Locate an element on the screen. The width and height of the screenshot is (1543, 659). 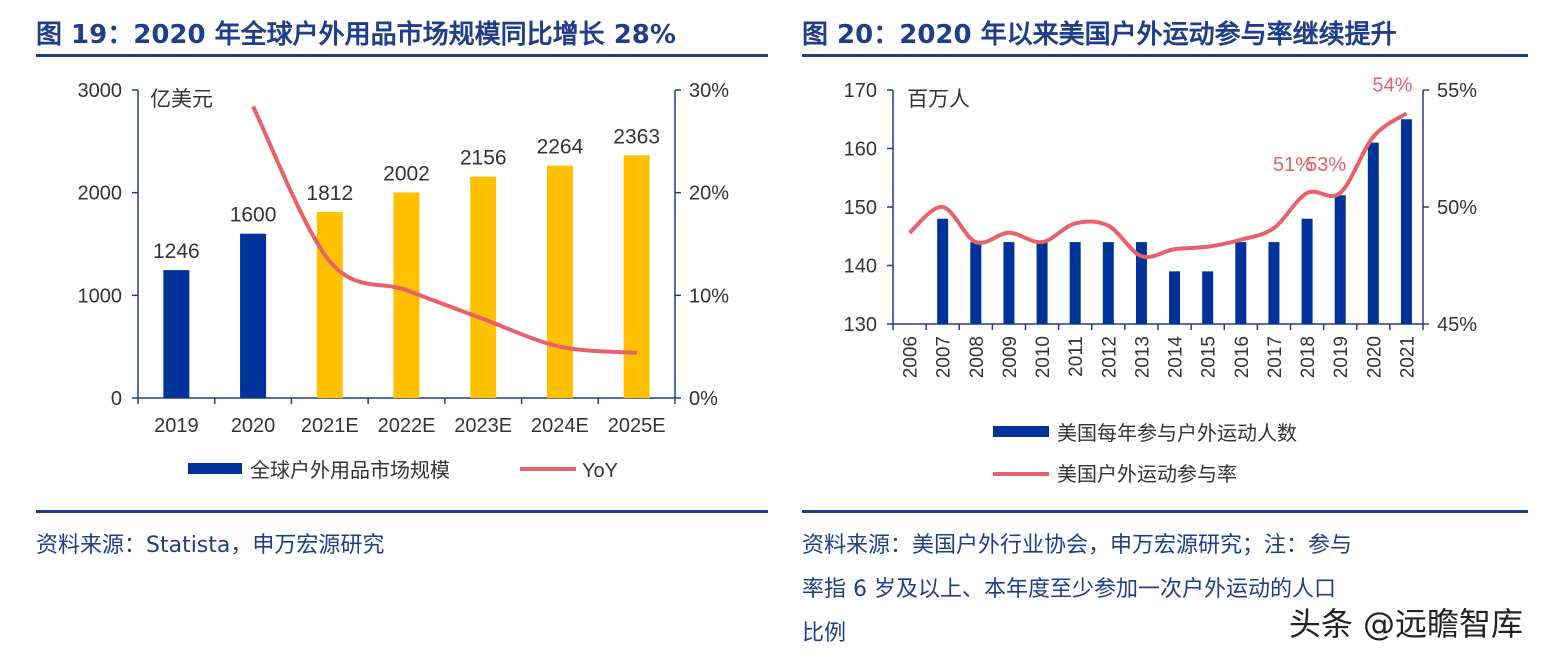
right-title-rule is located at coordinates (1165, 55).